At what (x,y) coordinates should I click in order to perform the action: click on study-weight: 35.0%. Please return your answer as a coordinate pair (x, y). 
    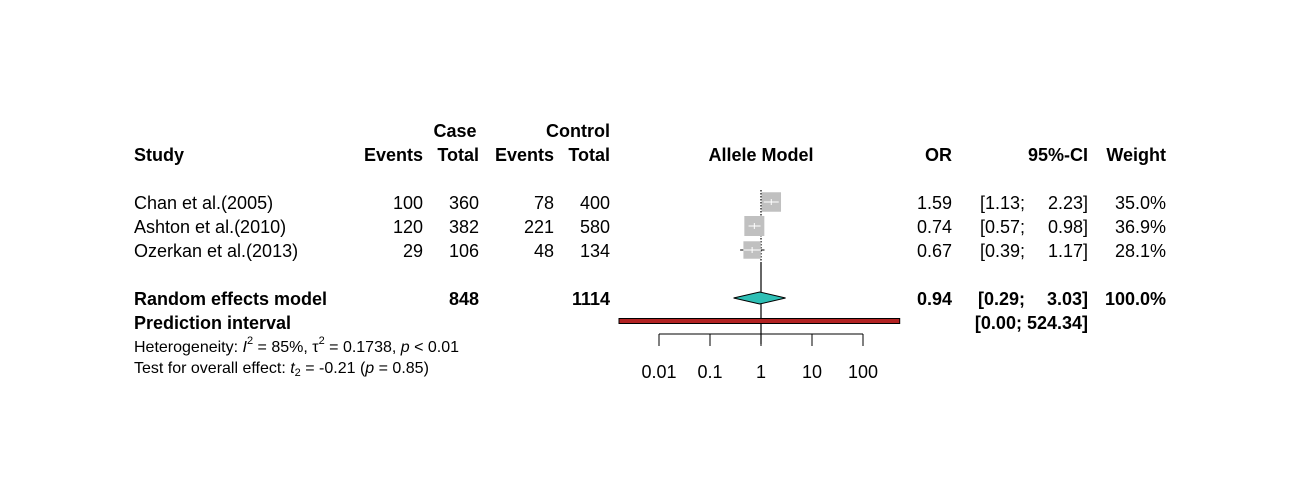
    Looking at the image, I should click on (1140, 203).